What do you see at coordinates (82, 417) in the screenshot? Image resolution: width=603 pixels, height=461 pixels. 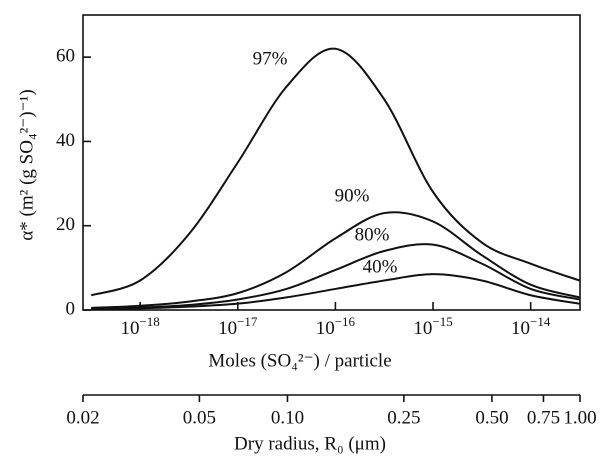 I see `x2-tick-label: 0.02` at bounding box center [82, 417].